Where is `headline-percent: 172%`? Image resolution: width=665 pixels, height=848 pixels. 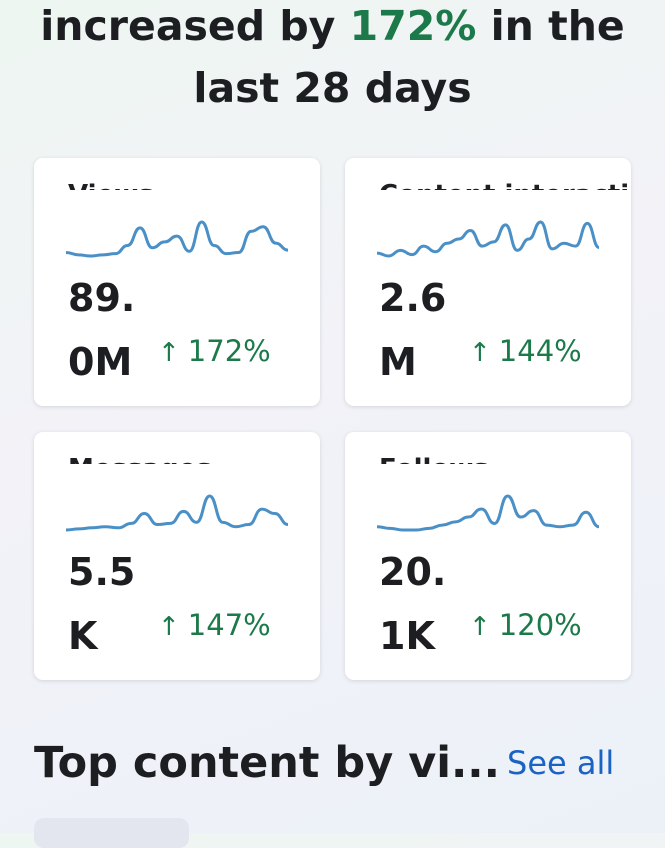
headline-percent: 172% is located at coordinates (413, 26).